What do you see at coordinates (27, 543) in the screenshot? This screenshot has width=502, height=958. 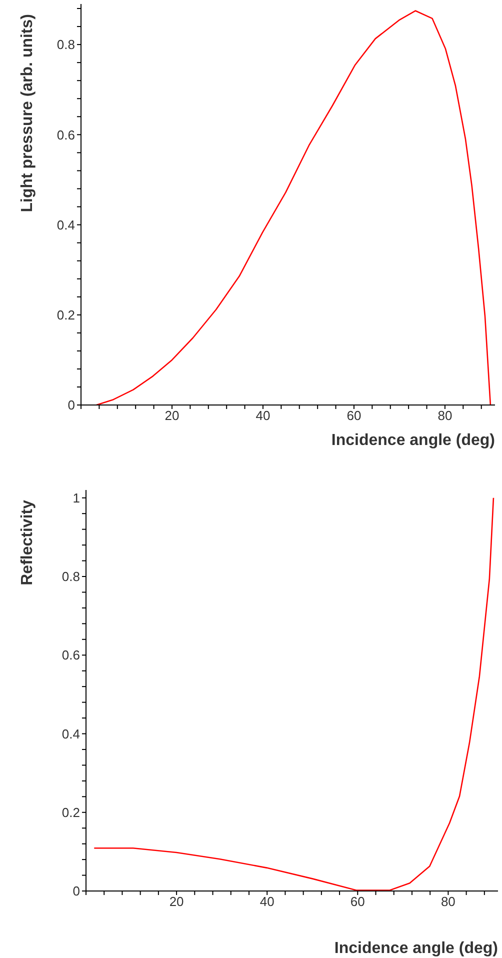 I see `y-axis-title: Reflectivity` at bounding box center [27, 543].